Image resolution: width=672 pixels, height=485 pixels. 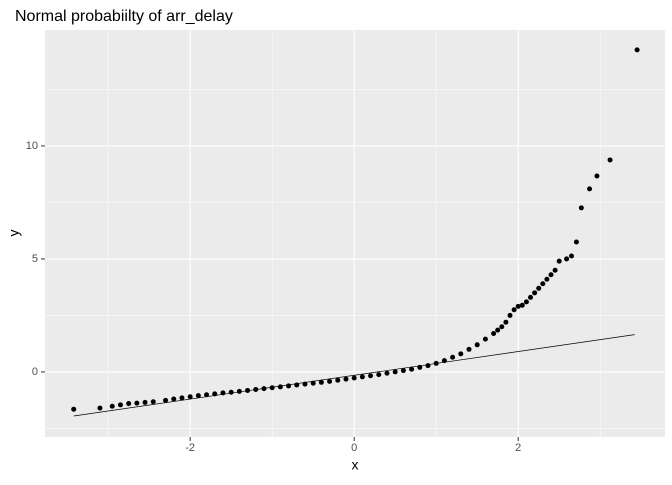 What do you see at coordinates (32, 146) in the screenshot?
I see `y-tick-label: 10` at bounding box center [32, 146].